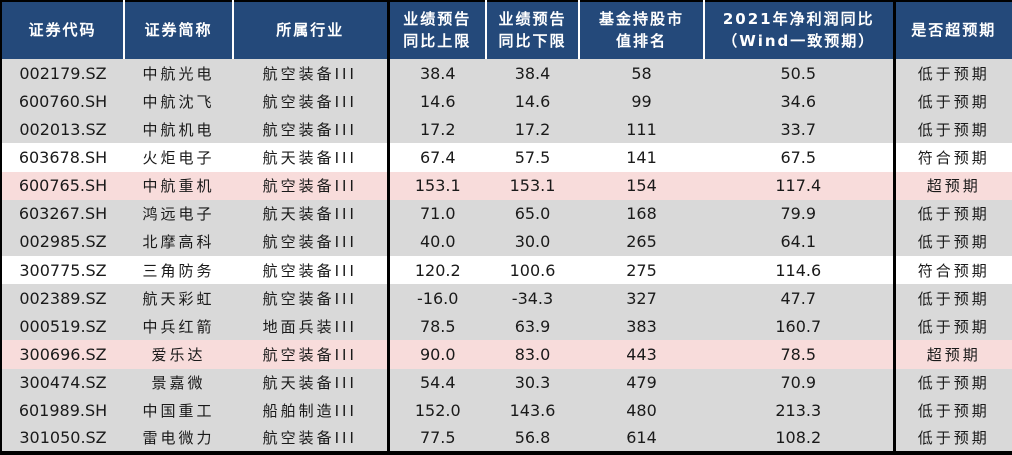 Image resolution: width=1012 pixels, height=455 pixels. What do you see at coordinates (437, 157) in the screenshot?
I see `cell-forecast_upper: 67.4` at bounding box center [437, 157].